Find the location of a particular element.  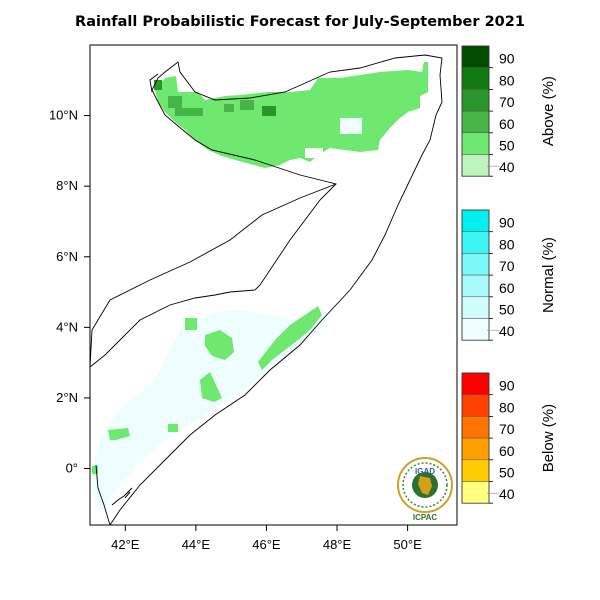

y-tick-label: 4°N is located at coordinates (67, 326).